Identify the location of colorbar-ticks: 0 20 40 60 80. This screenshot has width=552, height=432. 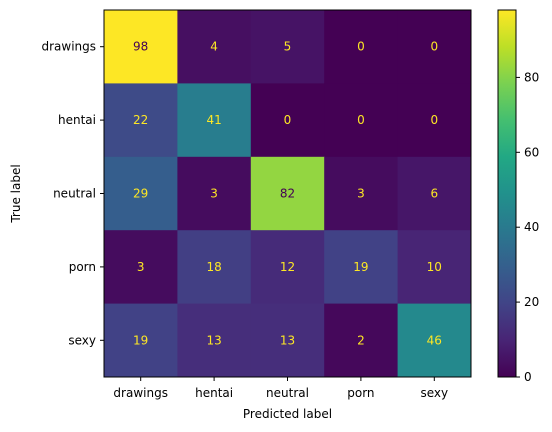
(527, 227).